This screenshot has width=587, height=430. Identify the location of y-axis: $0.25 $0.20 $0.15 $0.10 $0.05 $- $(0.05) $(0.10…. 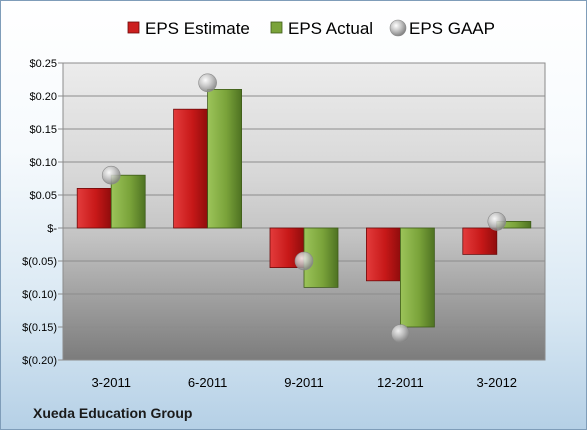
(43, 212).